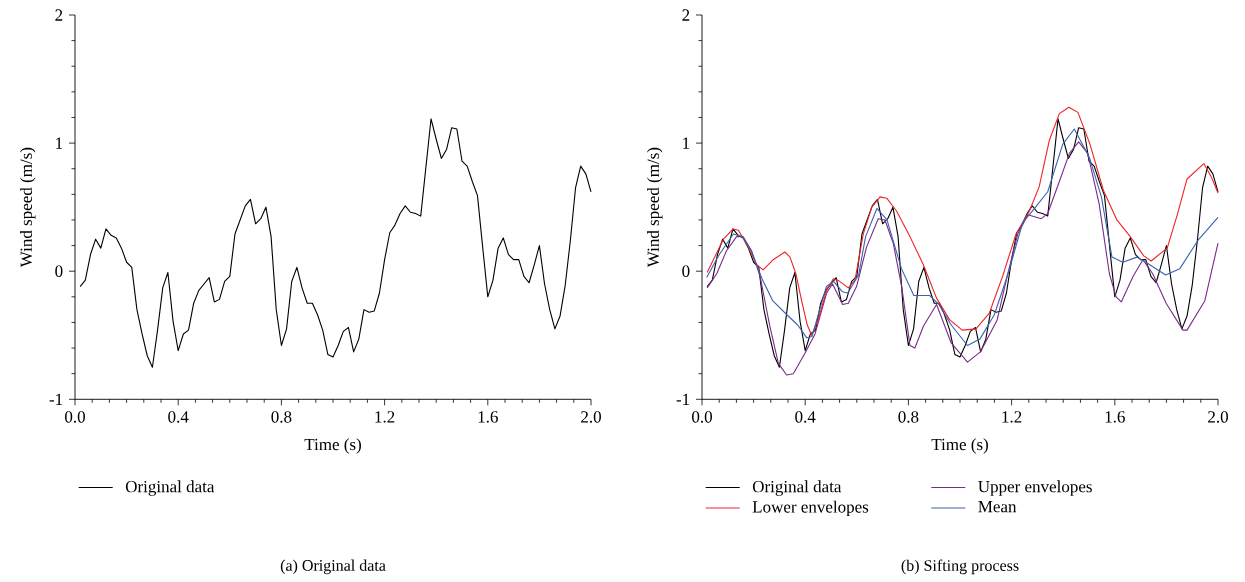 The width and height of the screenshot is (1245, 582). What do you see at coordinates (997, 507) in the screenshot?
I see `legend-label: Mean` at bounding box center [997, 507].